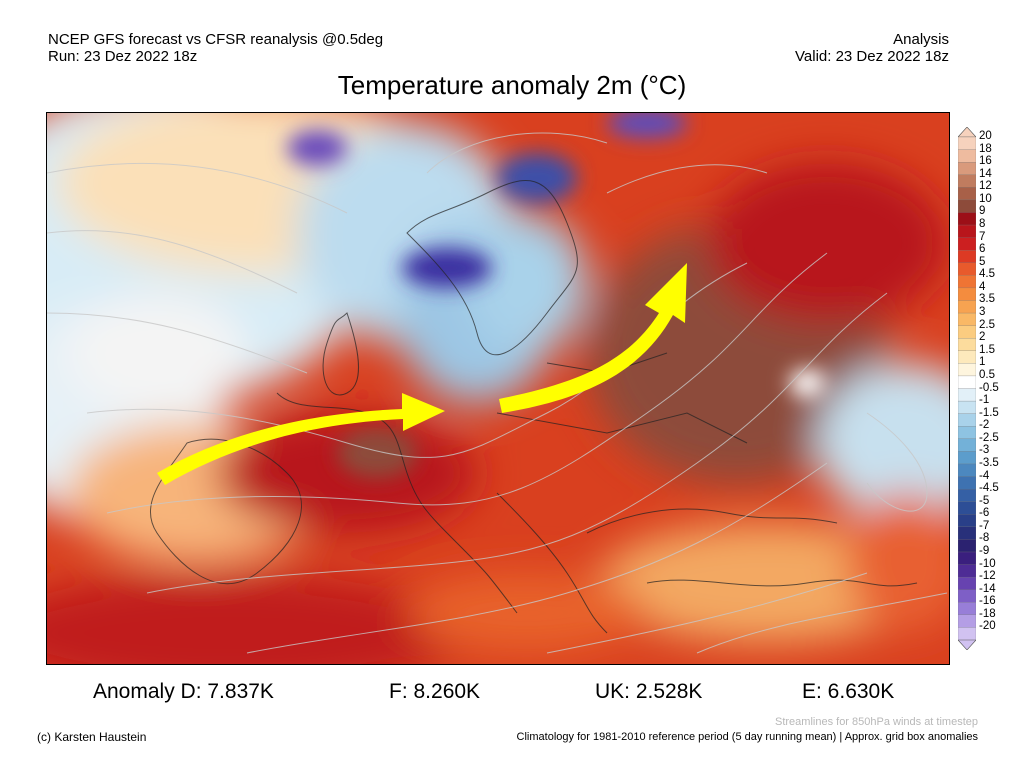 The height and width of the screenshot is (768, 1024). Describe the element at coordinates (987, 588) in the screenshot. I see `colorbar-tick-label: -14` at that location.